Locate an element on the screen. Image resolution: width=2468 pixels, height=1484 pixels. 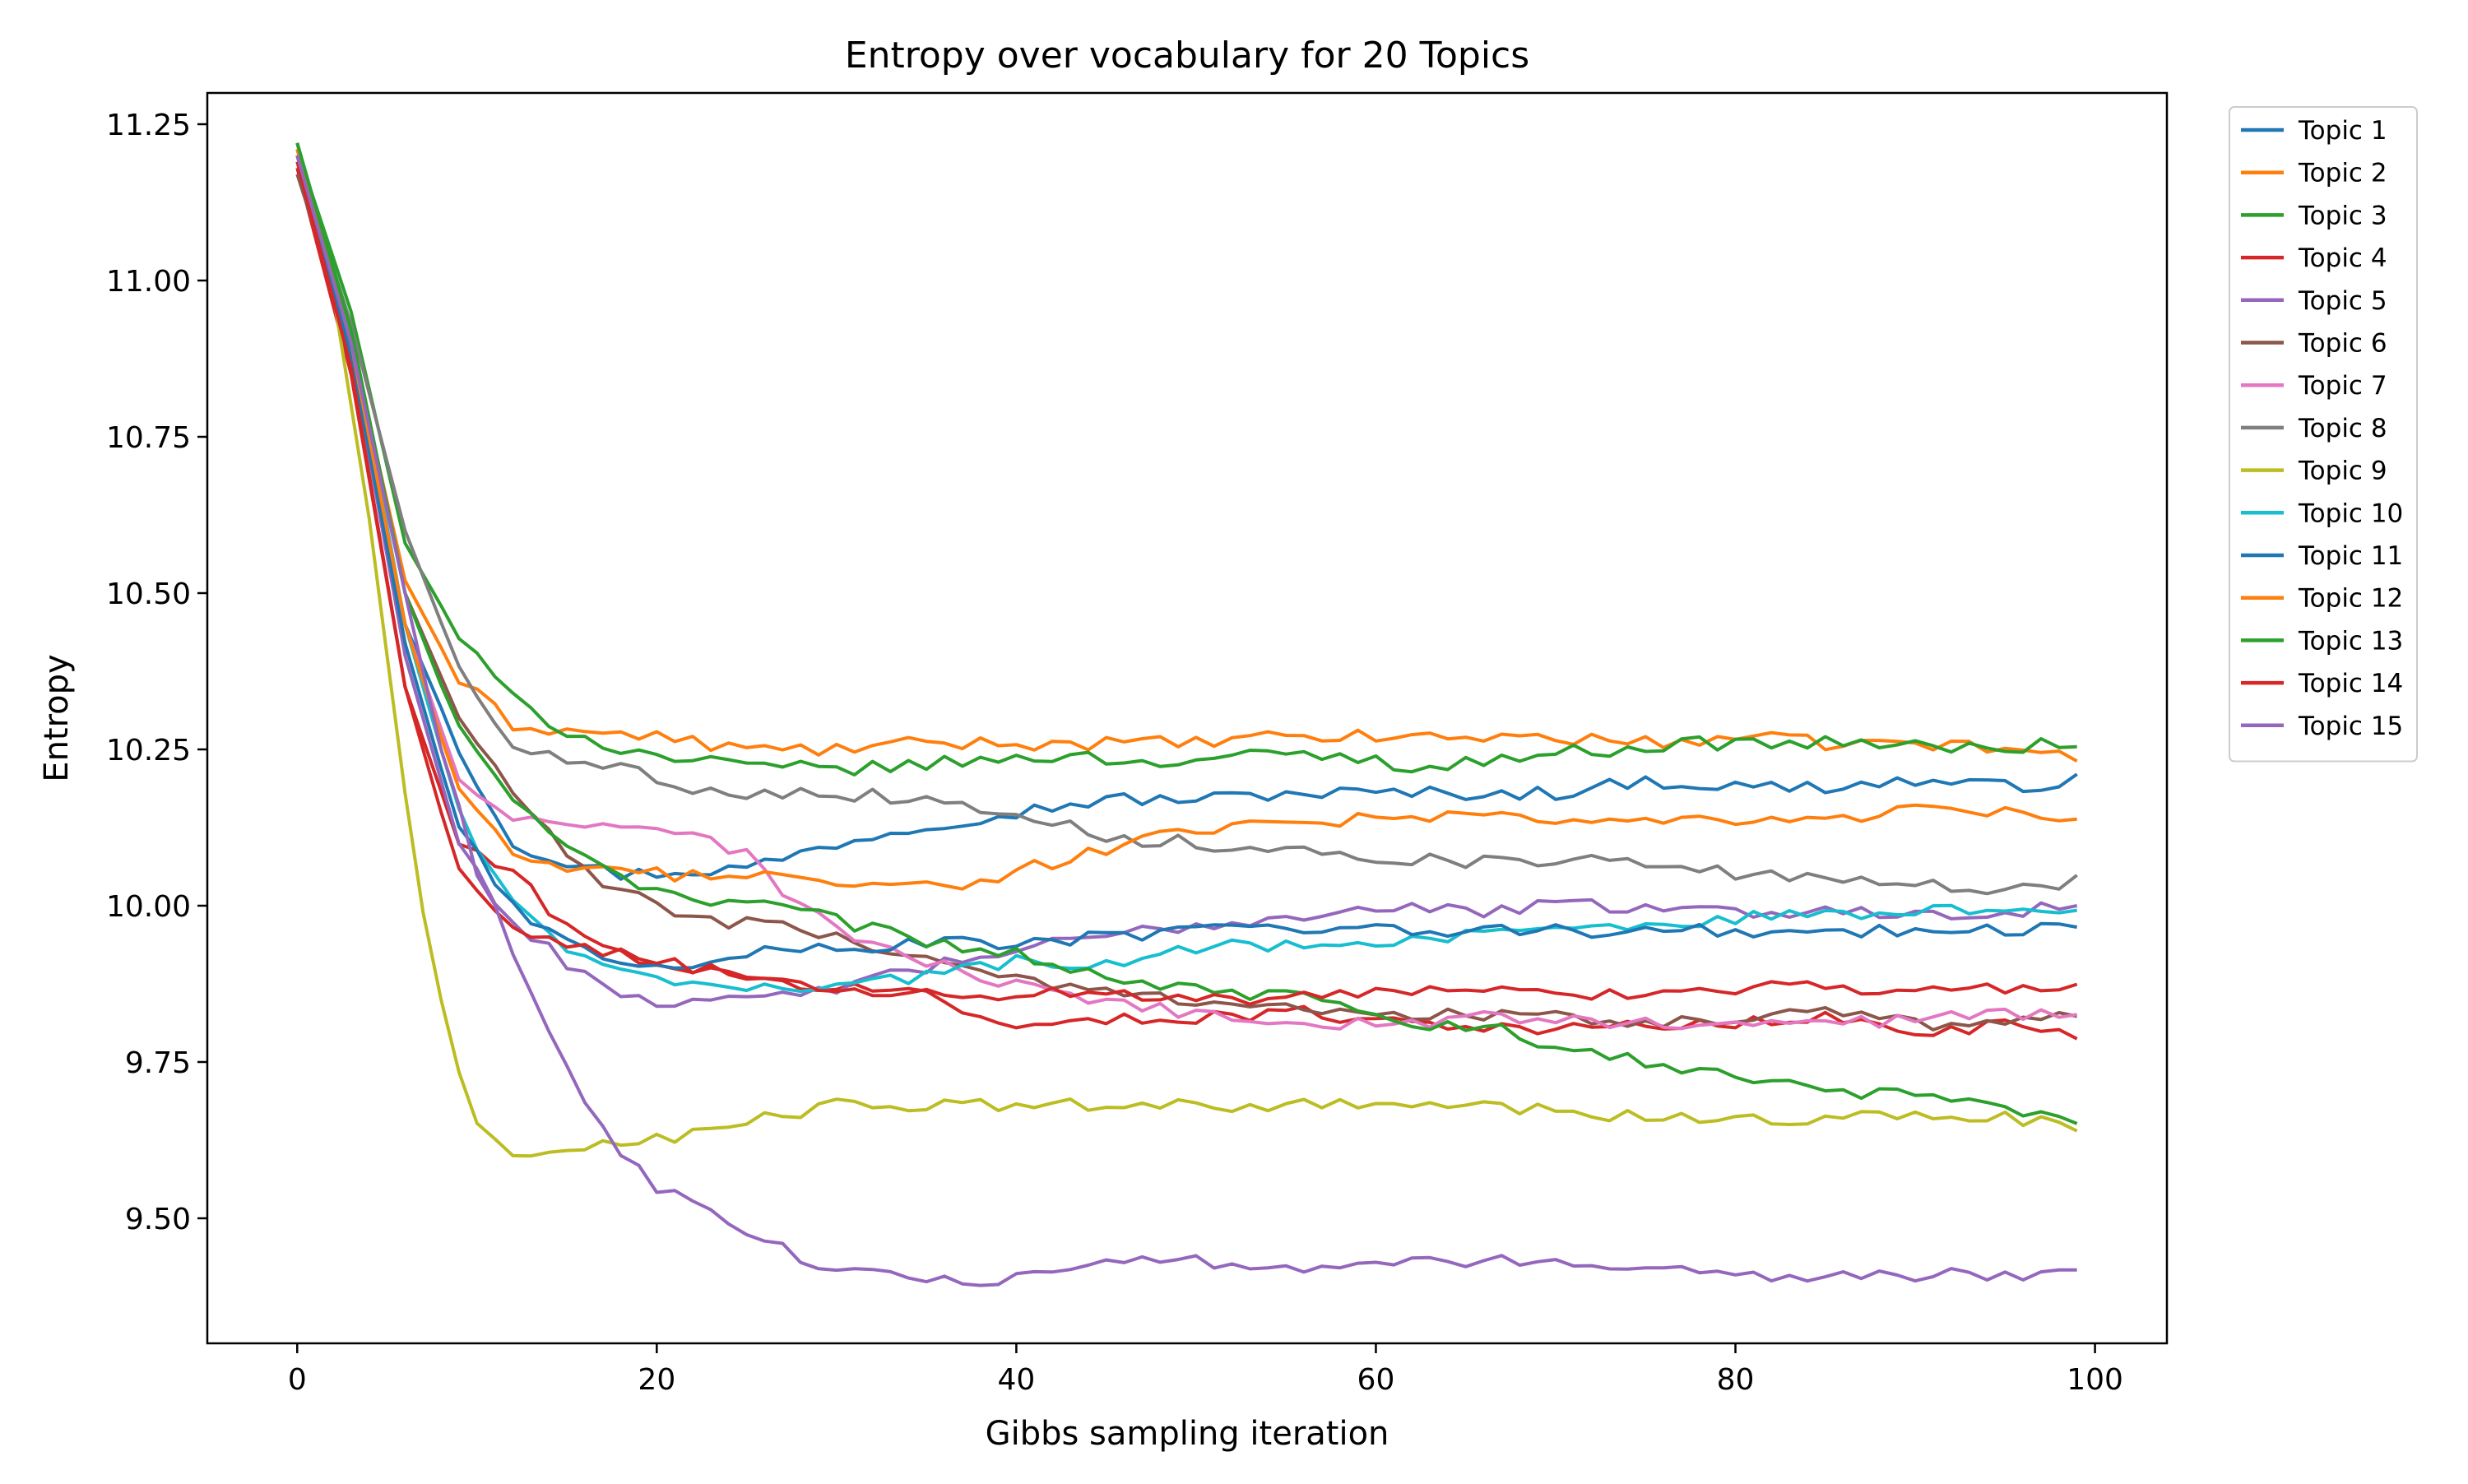
x-axis-label: Gibbs sampling iteration is located at coordinates (1187, 1434).